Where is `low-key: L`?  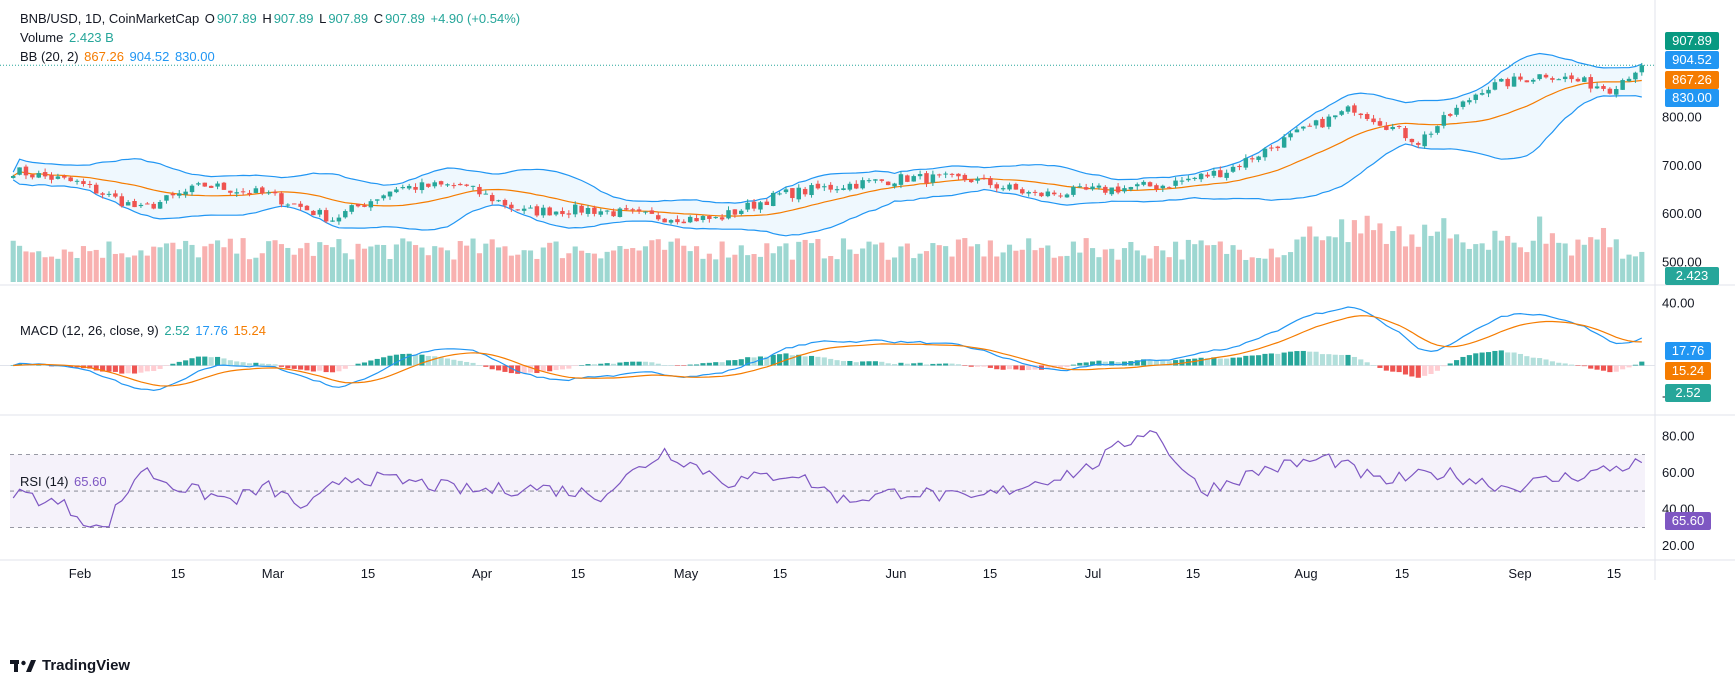
low-key: L is located at coordinates (323, 18).